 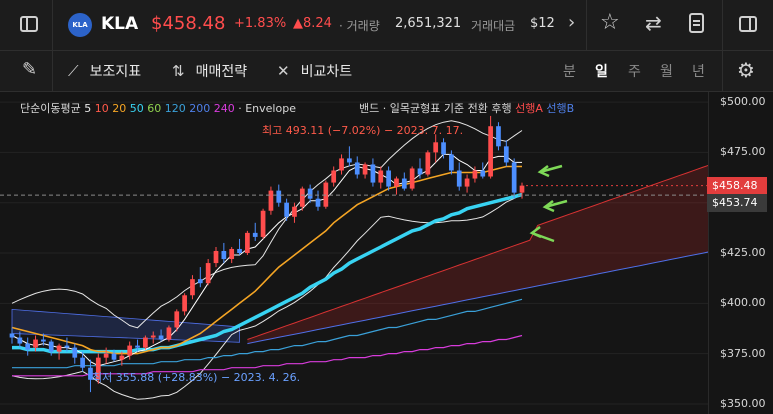 What do you see at coordinates (454, 108) in the screenshot?
I see `base-line-label: 기준` at bounding box center [454, 108].